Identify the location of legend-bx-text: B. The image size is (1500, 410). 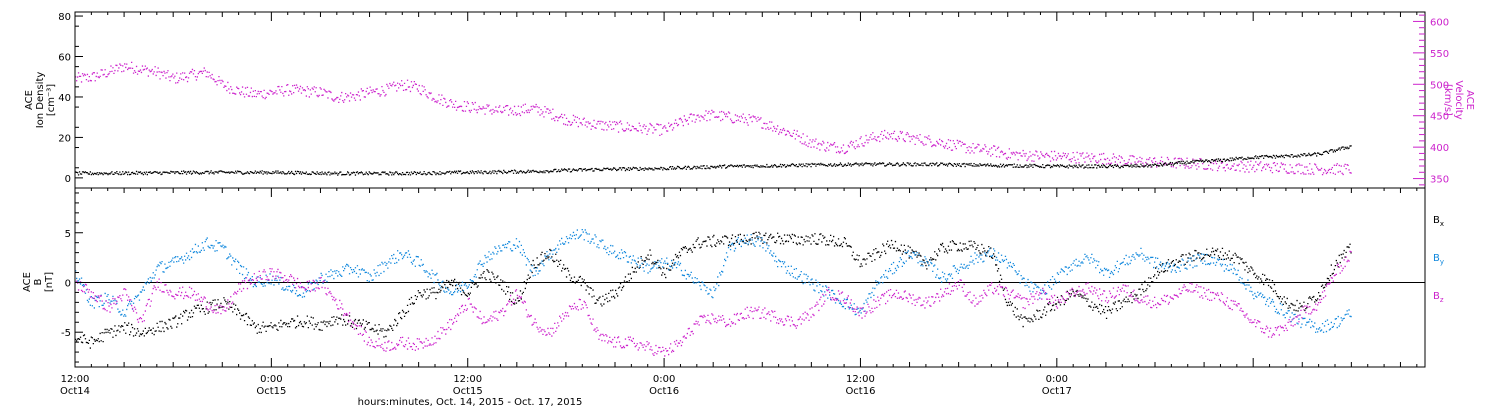
(1436, 220).